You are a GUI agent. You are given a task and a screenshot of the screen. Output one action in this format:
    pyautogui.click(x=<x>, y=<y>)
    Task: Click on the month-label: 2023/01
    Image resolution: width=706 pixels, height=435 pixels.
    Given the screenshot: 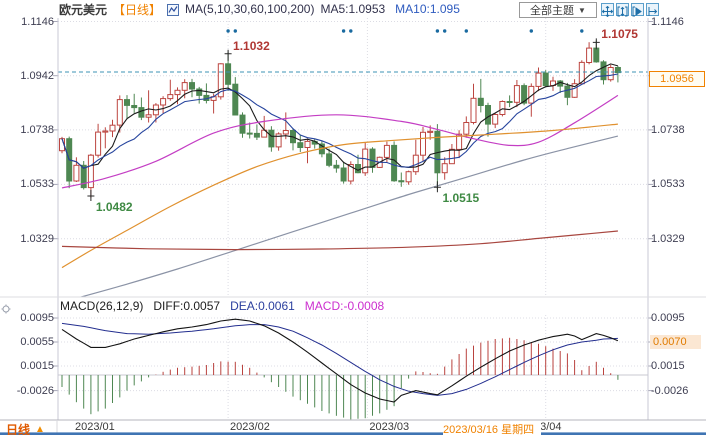 What is the action you would take?
    pyautogui.click(x=94, y=427)
    